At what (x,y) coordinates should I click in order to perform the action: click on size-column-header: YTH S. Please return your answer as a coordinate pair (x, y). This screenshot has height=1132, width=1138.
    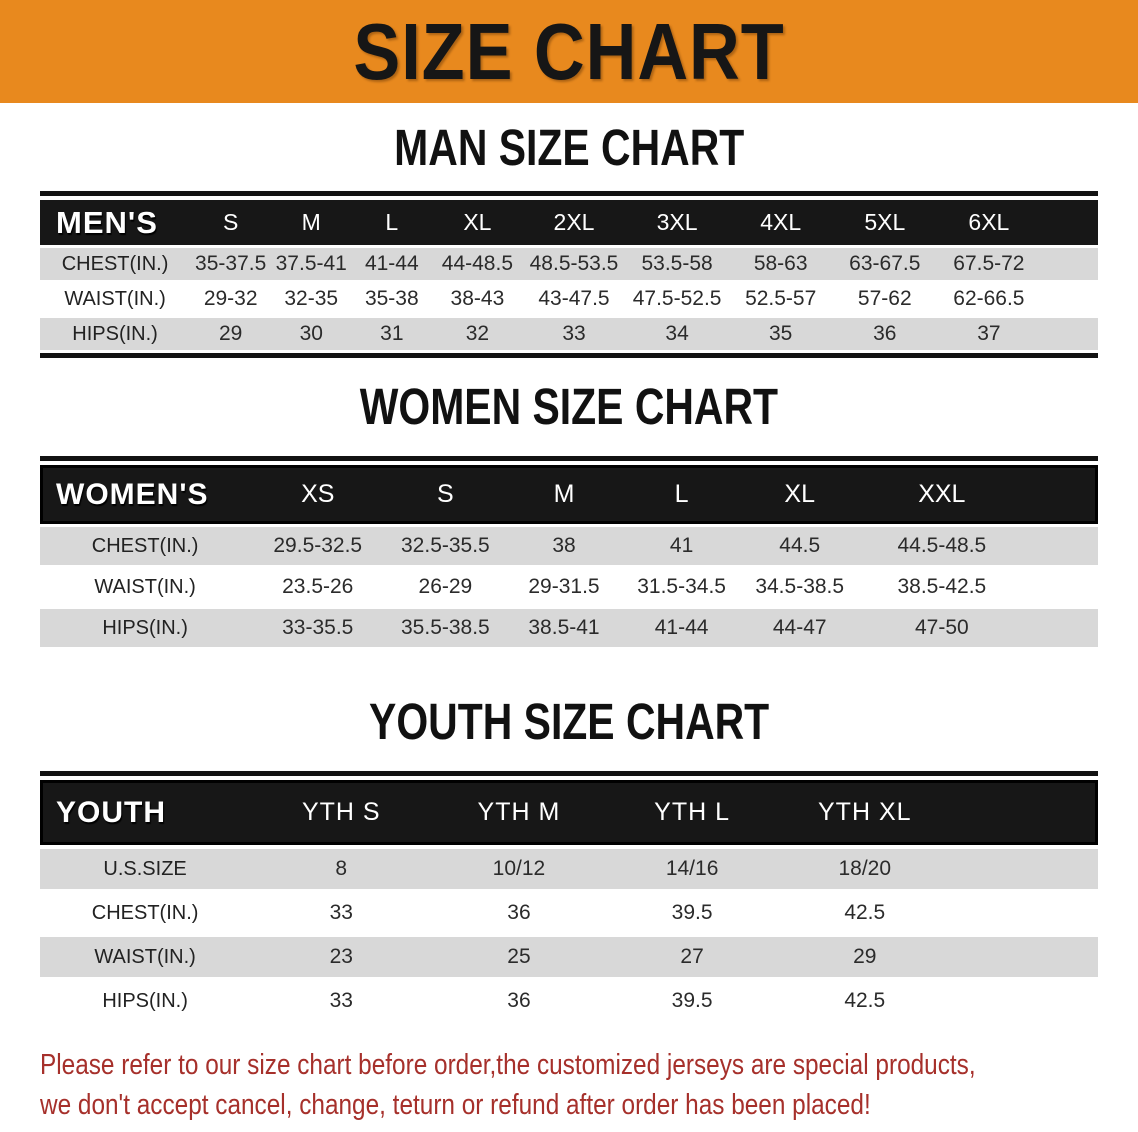
    Looking at the image, I should click on (341, 812).